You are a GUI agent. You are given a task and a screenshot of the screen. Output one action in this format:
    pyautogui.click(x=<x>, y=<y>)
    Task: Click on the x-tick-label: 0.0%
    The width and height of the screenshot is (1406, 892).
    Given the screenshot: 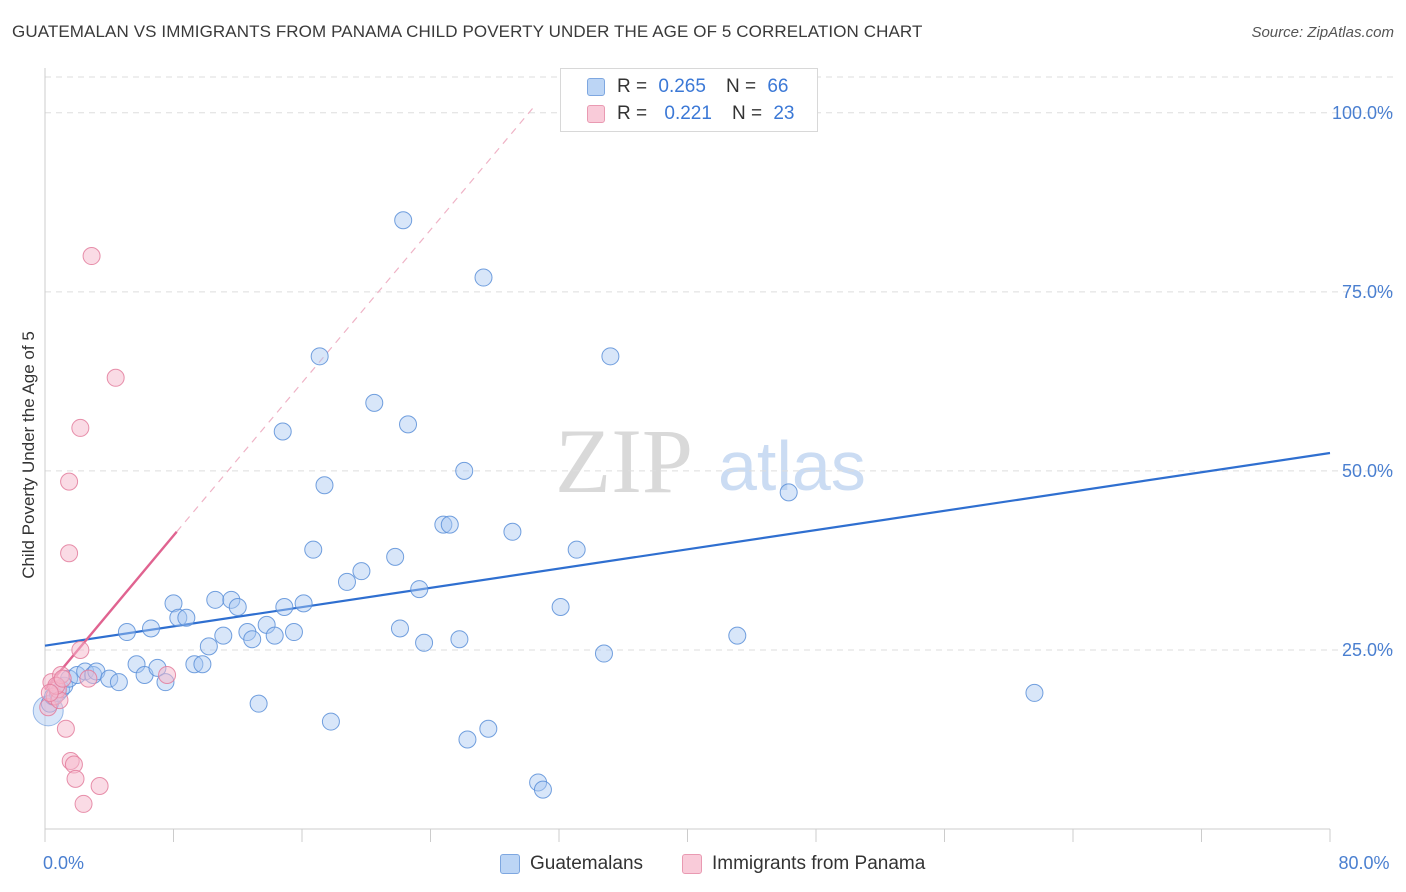 What is the action you would take?
    pyautogui.click(x=63, y=863)
    